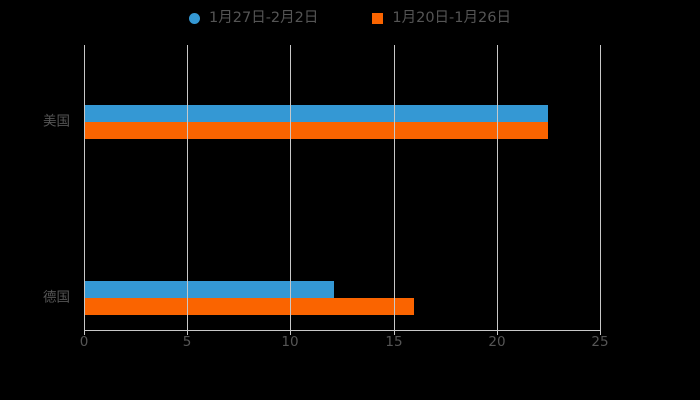 The width and height of the screenshot is (700, 400). I want to click on x-axis-line, so click(342, 330).